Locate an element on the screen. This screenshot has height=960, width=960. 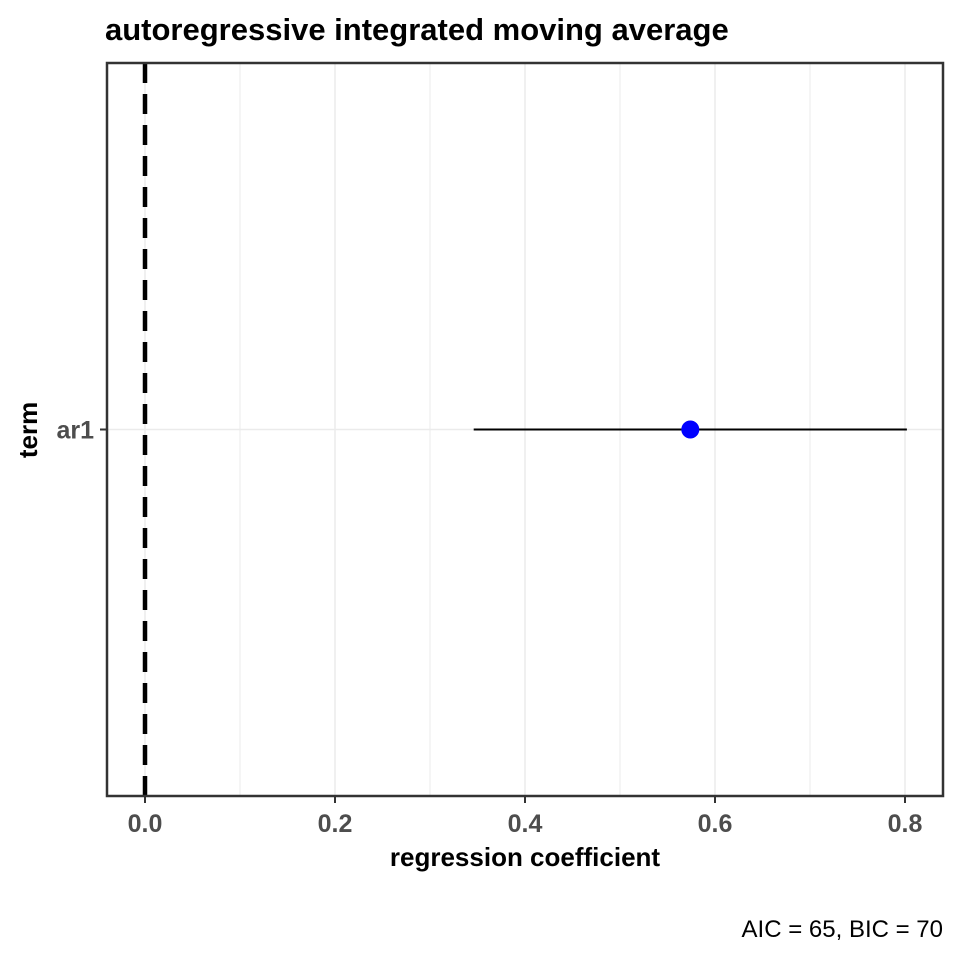
x-axis: 0.0 0.2 0.4 0.6 0.8 is located at coordinates (525, 817).